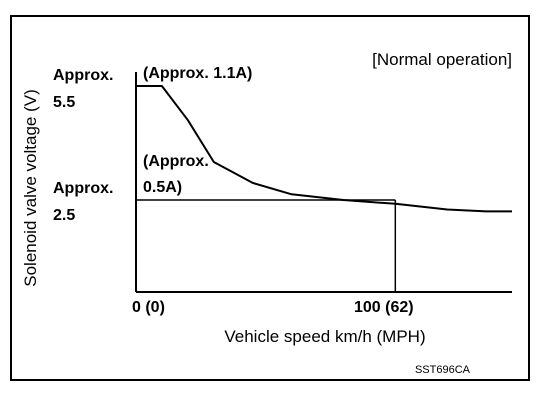  Describe the element at coordinates (30, 188) in the screenshot. I see `y-axis-label: Solenoid valve voltage (V)` at that location.